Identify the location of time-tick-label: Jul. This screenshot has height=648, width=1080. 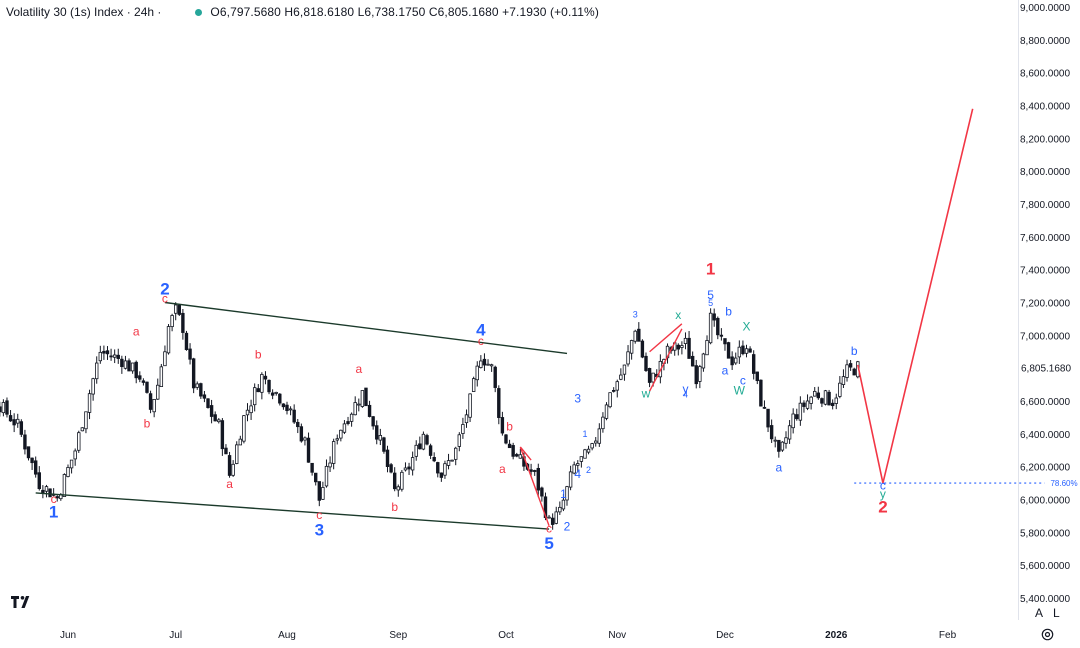
(175, 635).